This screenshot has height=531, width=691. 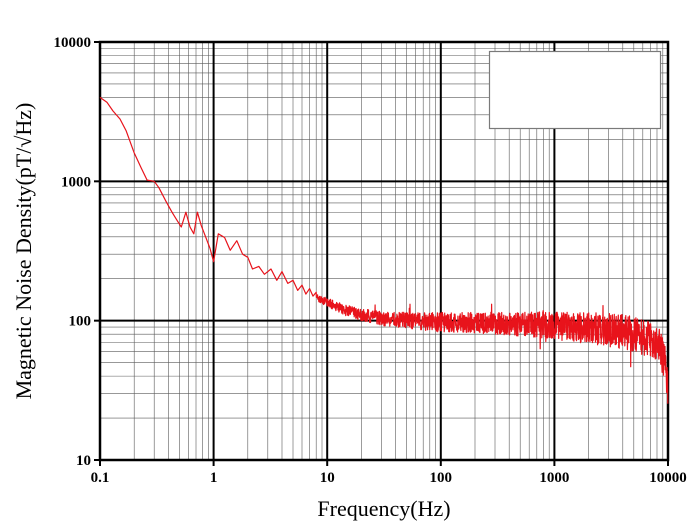 What do you see at coordinates (83, 461) in the screenshot?
I see `y-tick-label: 10` at bounding box center [83, 461].